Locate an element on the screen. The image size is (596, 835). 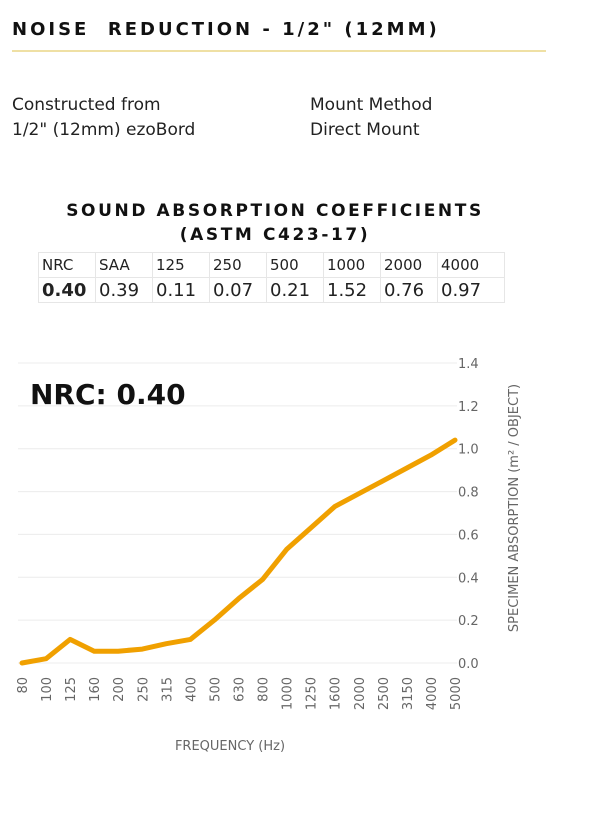
x-tick-label: 1250 is located at coordinates (312, 693).